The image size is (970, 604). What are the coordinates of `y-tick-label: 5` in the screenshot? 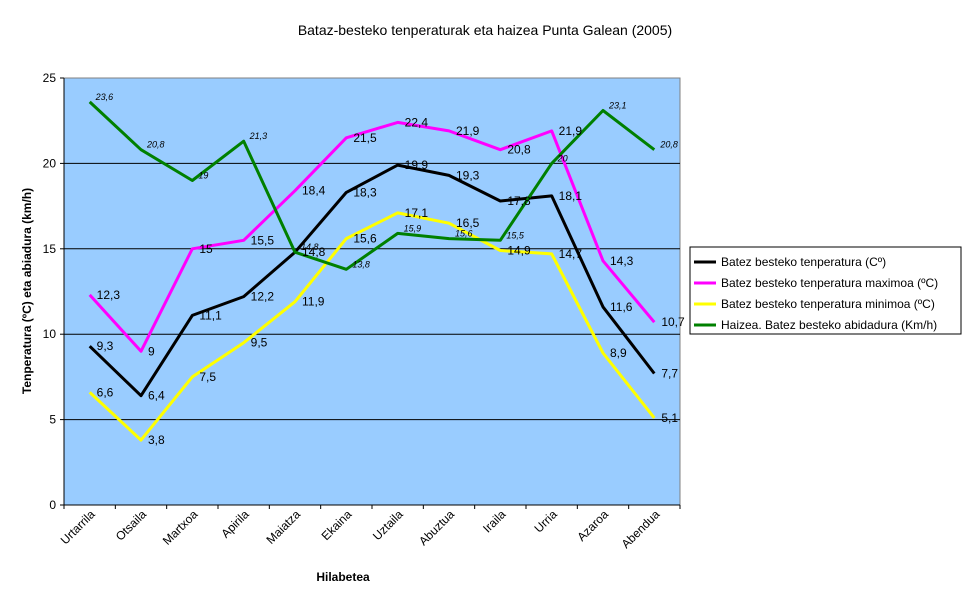 It's located at (52, 420).